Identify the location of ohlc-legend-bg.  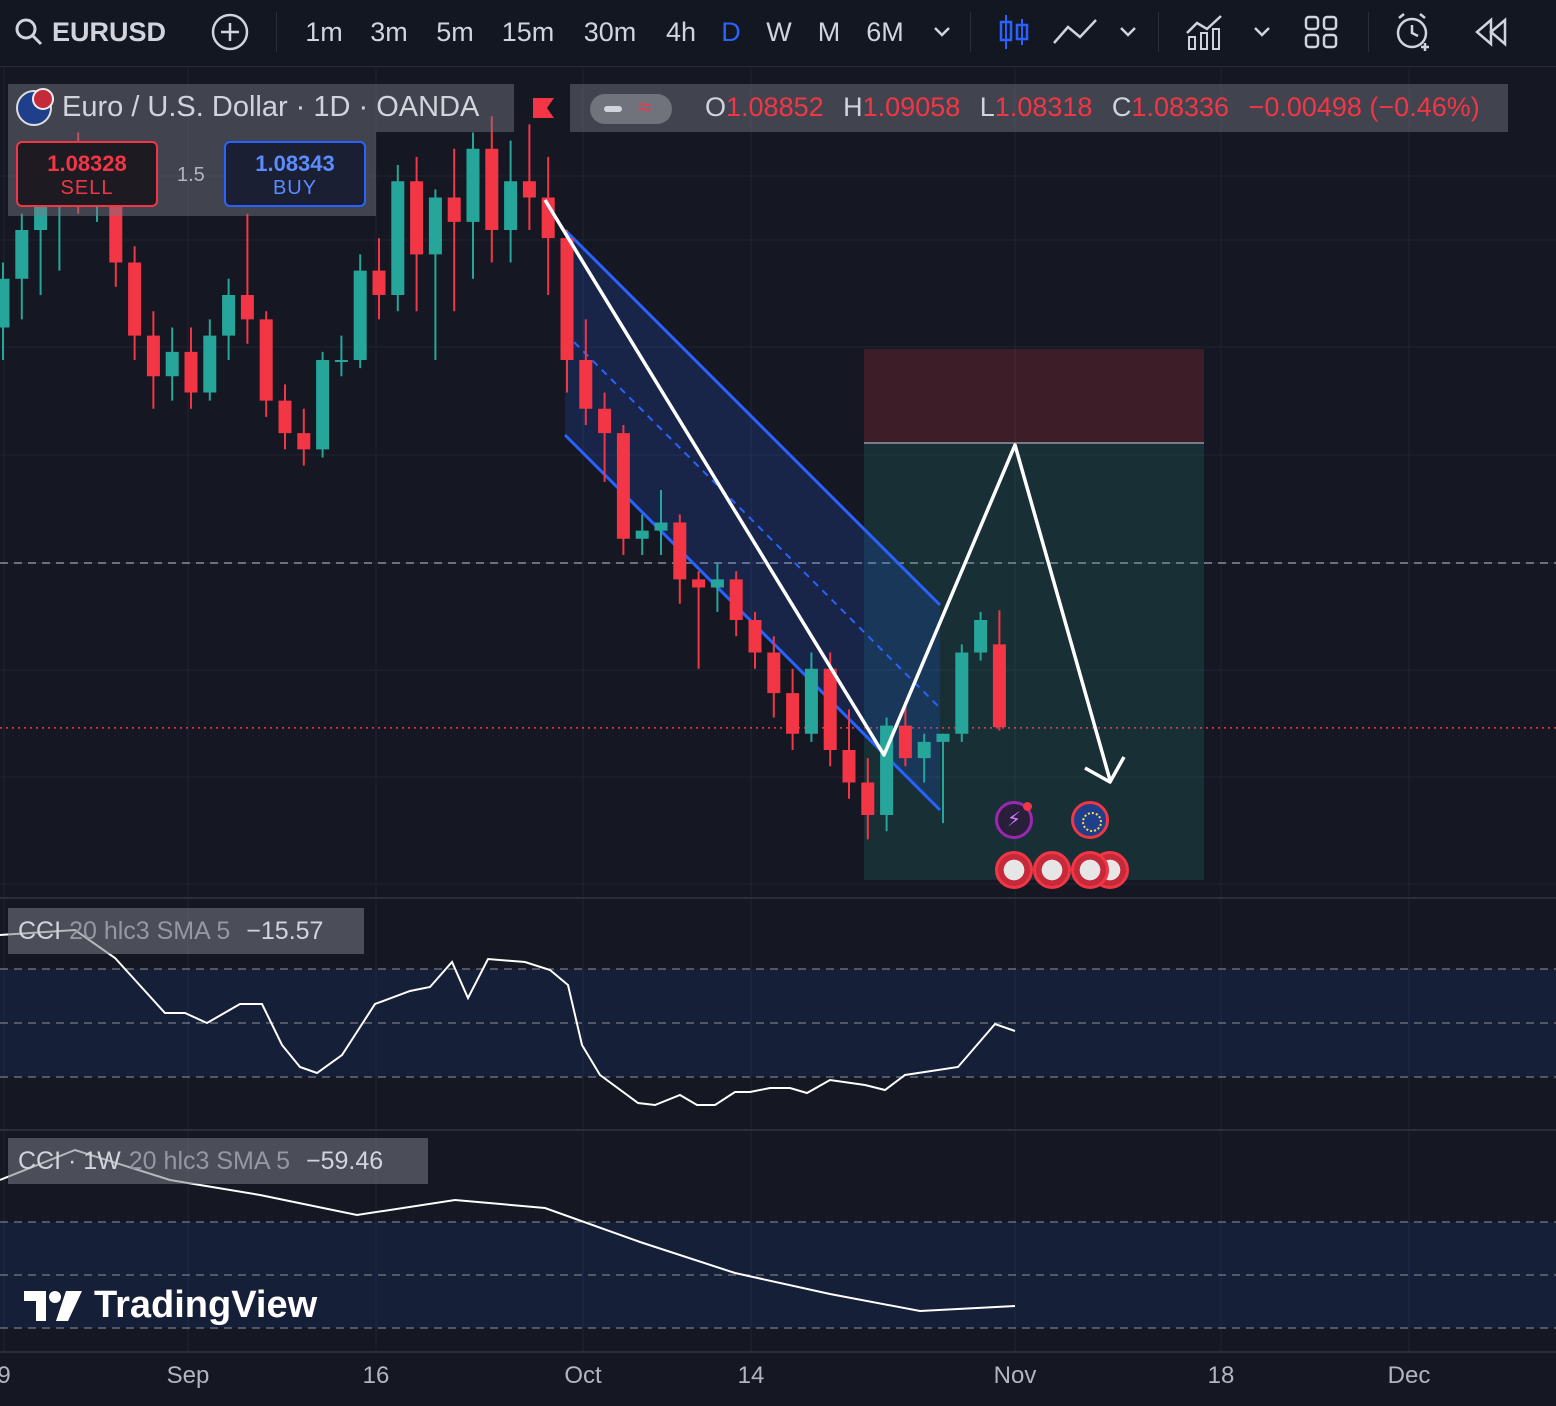
(1039, 108).